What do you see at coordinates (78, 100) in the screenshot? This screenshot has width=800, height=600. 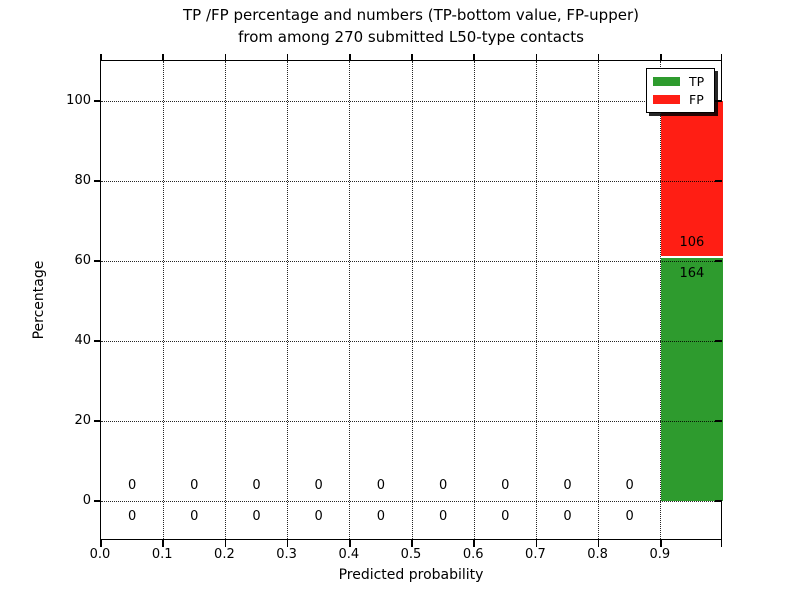 I see `y-tick-label: 100` at bounding box center [78, 100].